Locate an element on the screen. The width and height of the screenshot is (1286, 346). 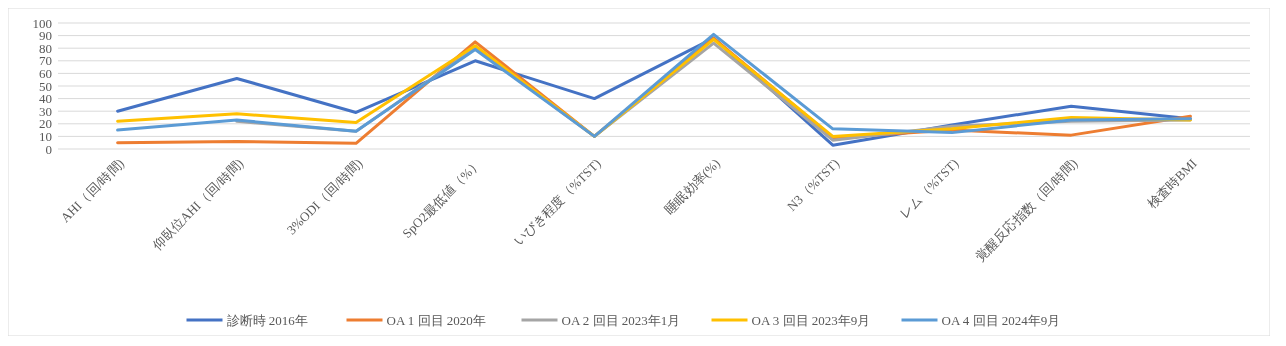
legend-label: OA 3 回目 2023年9月 is located at coordinates (811, 320).